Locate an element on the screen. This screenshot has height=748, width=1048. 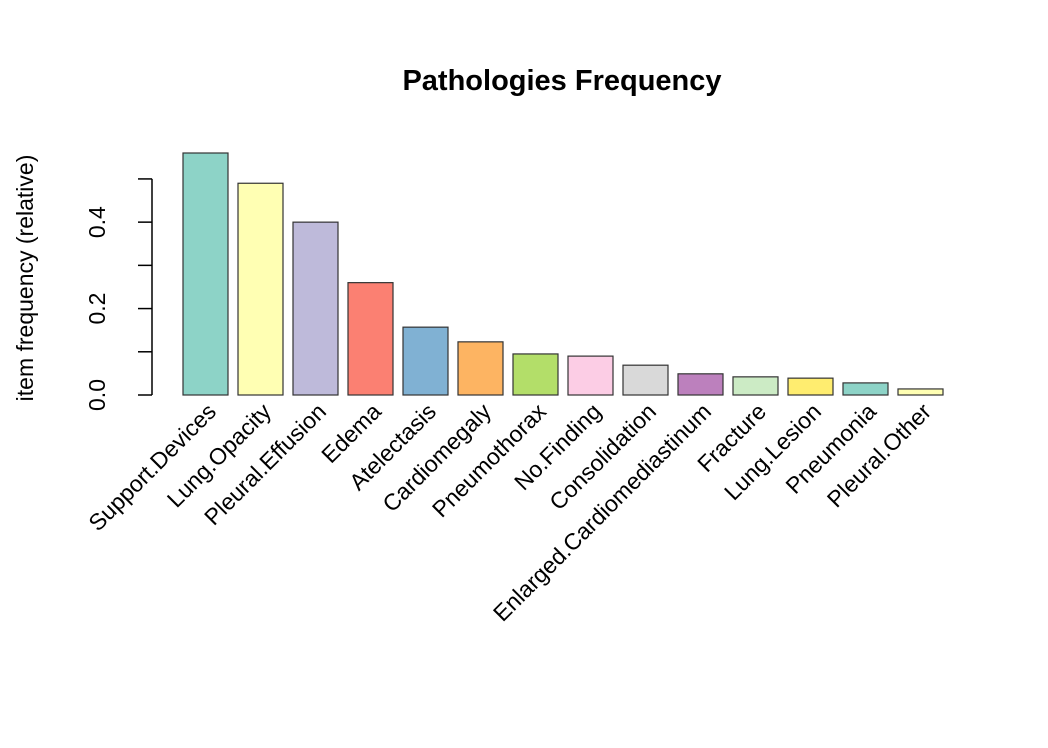
y-tick-label: 0.2 is located at coordinates (97, 309).